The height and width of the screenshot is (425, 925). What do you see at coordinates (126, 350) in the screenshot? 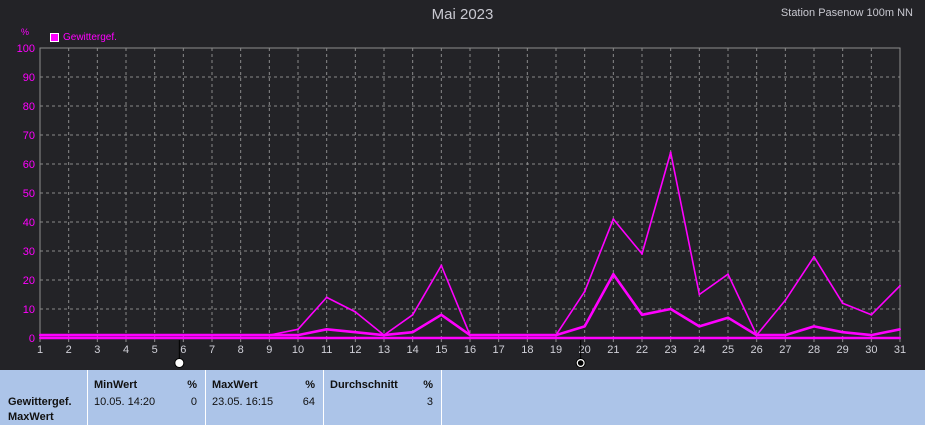
I see `x-tick-label: 4` at bounding box center [126, 350].